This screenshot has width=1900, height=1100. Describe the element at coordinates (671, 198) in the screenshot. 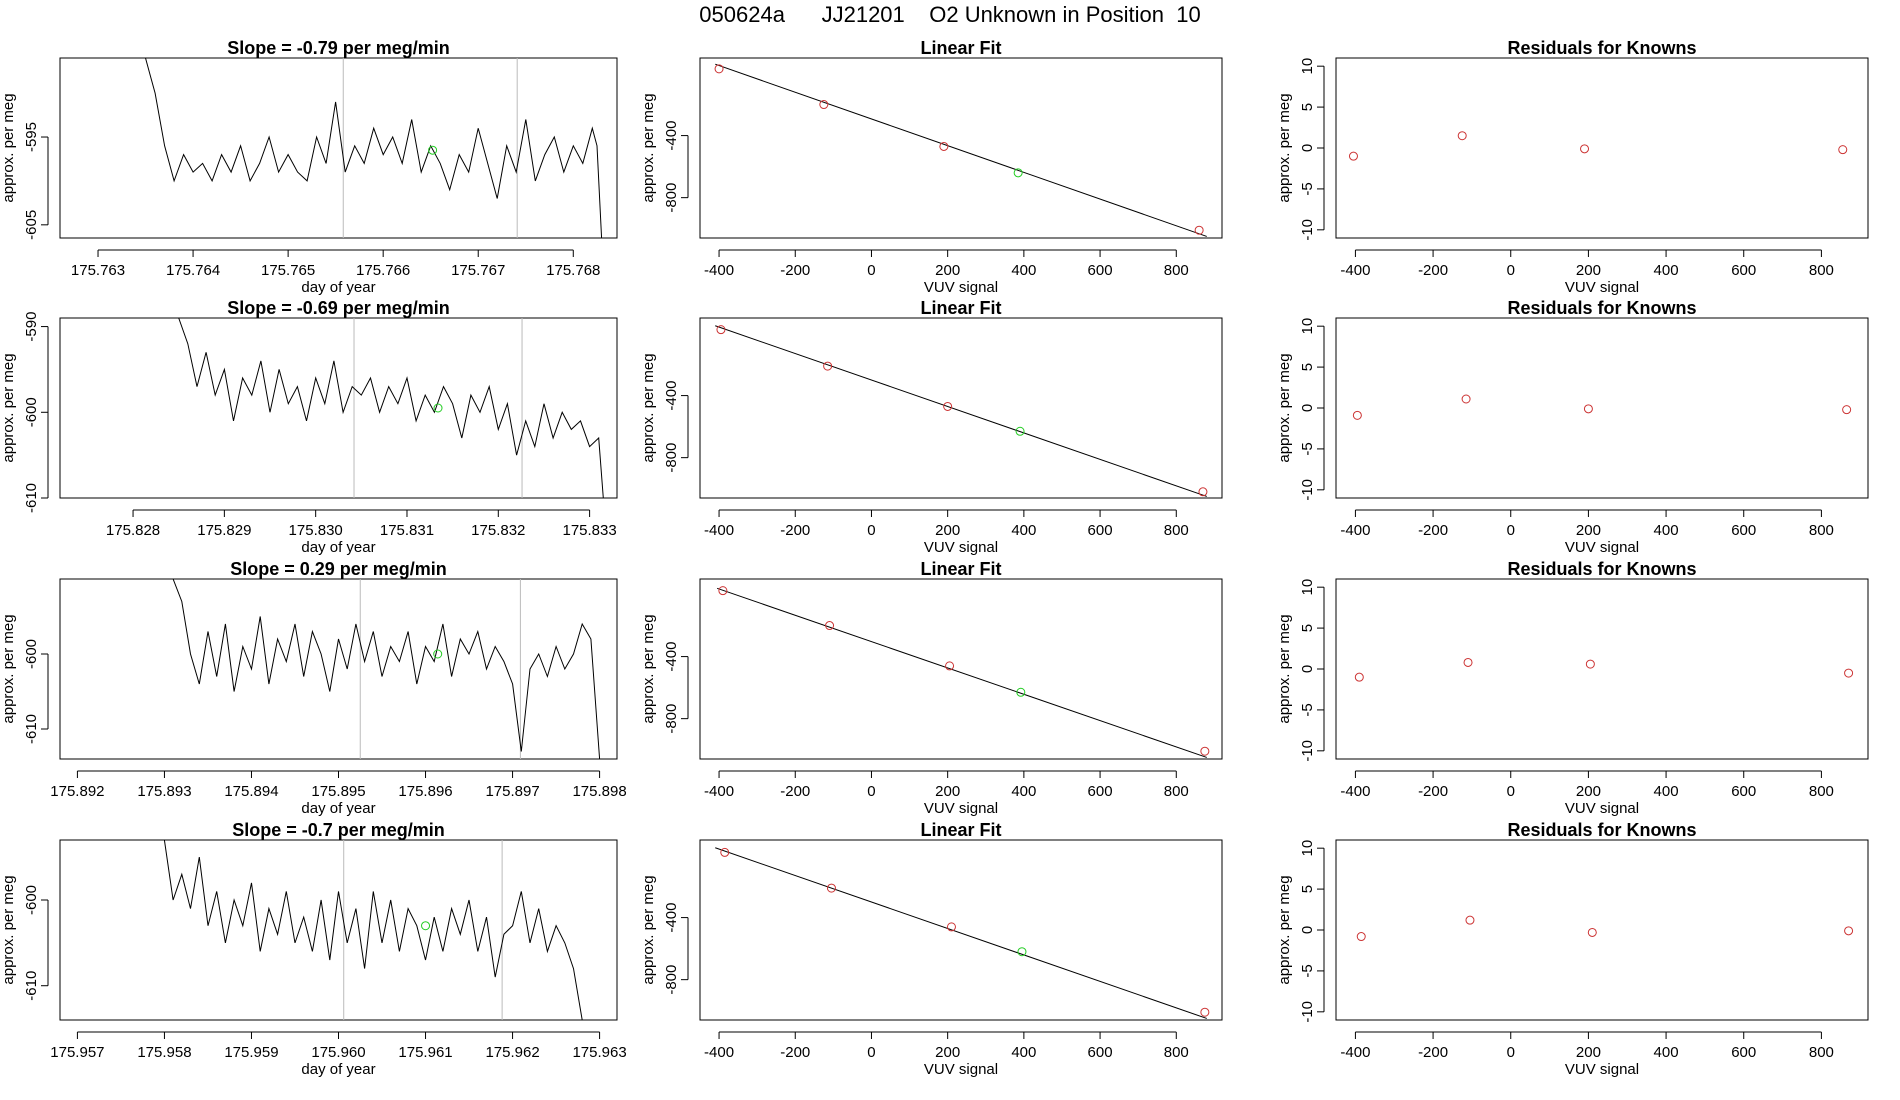

I see `y-tick-label: -800` at that location.